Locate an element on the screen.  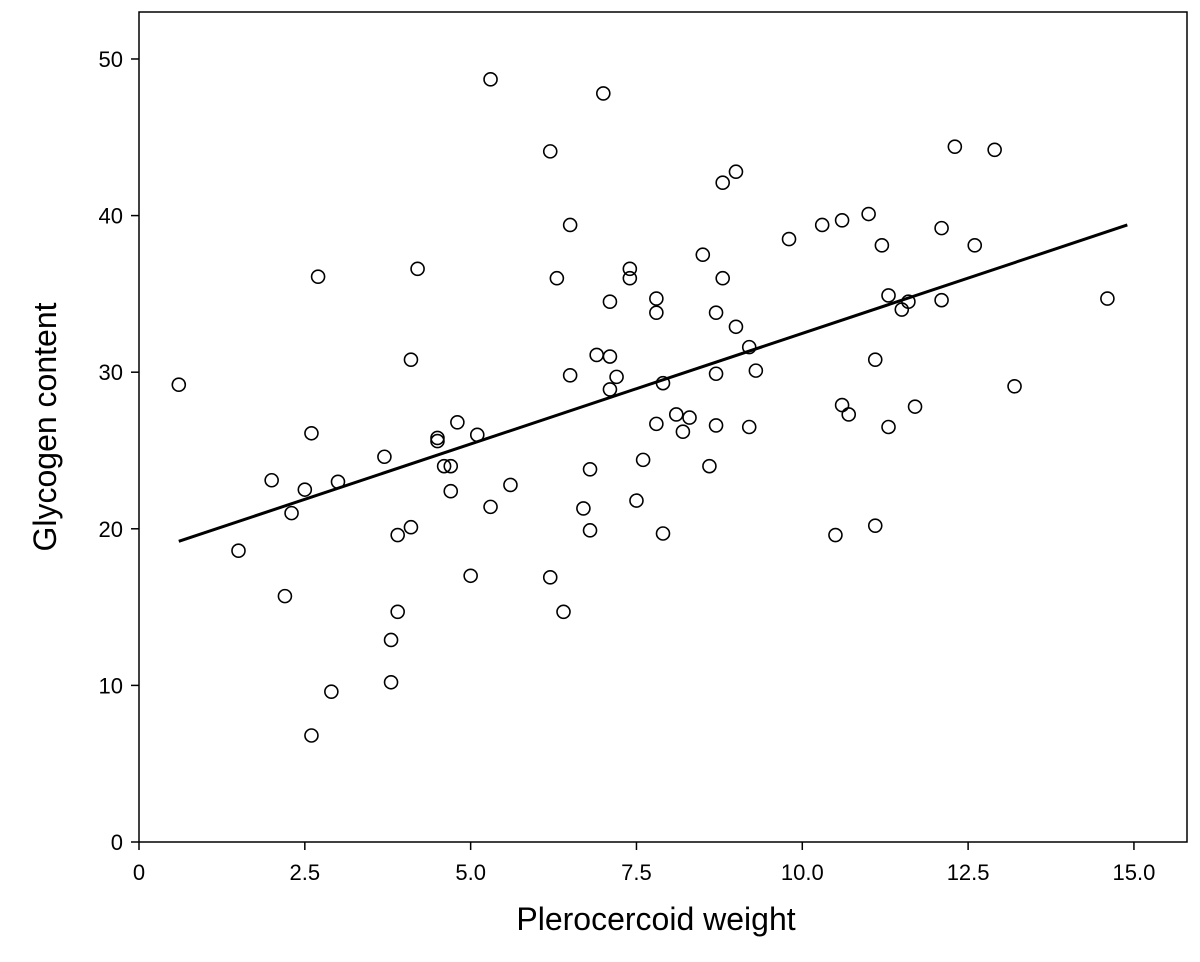
x-tick-label: 0 is located at coordinates (139, 872).